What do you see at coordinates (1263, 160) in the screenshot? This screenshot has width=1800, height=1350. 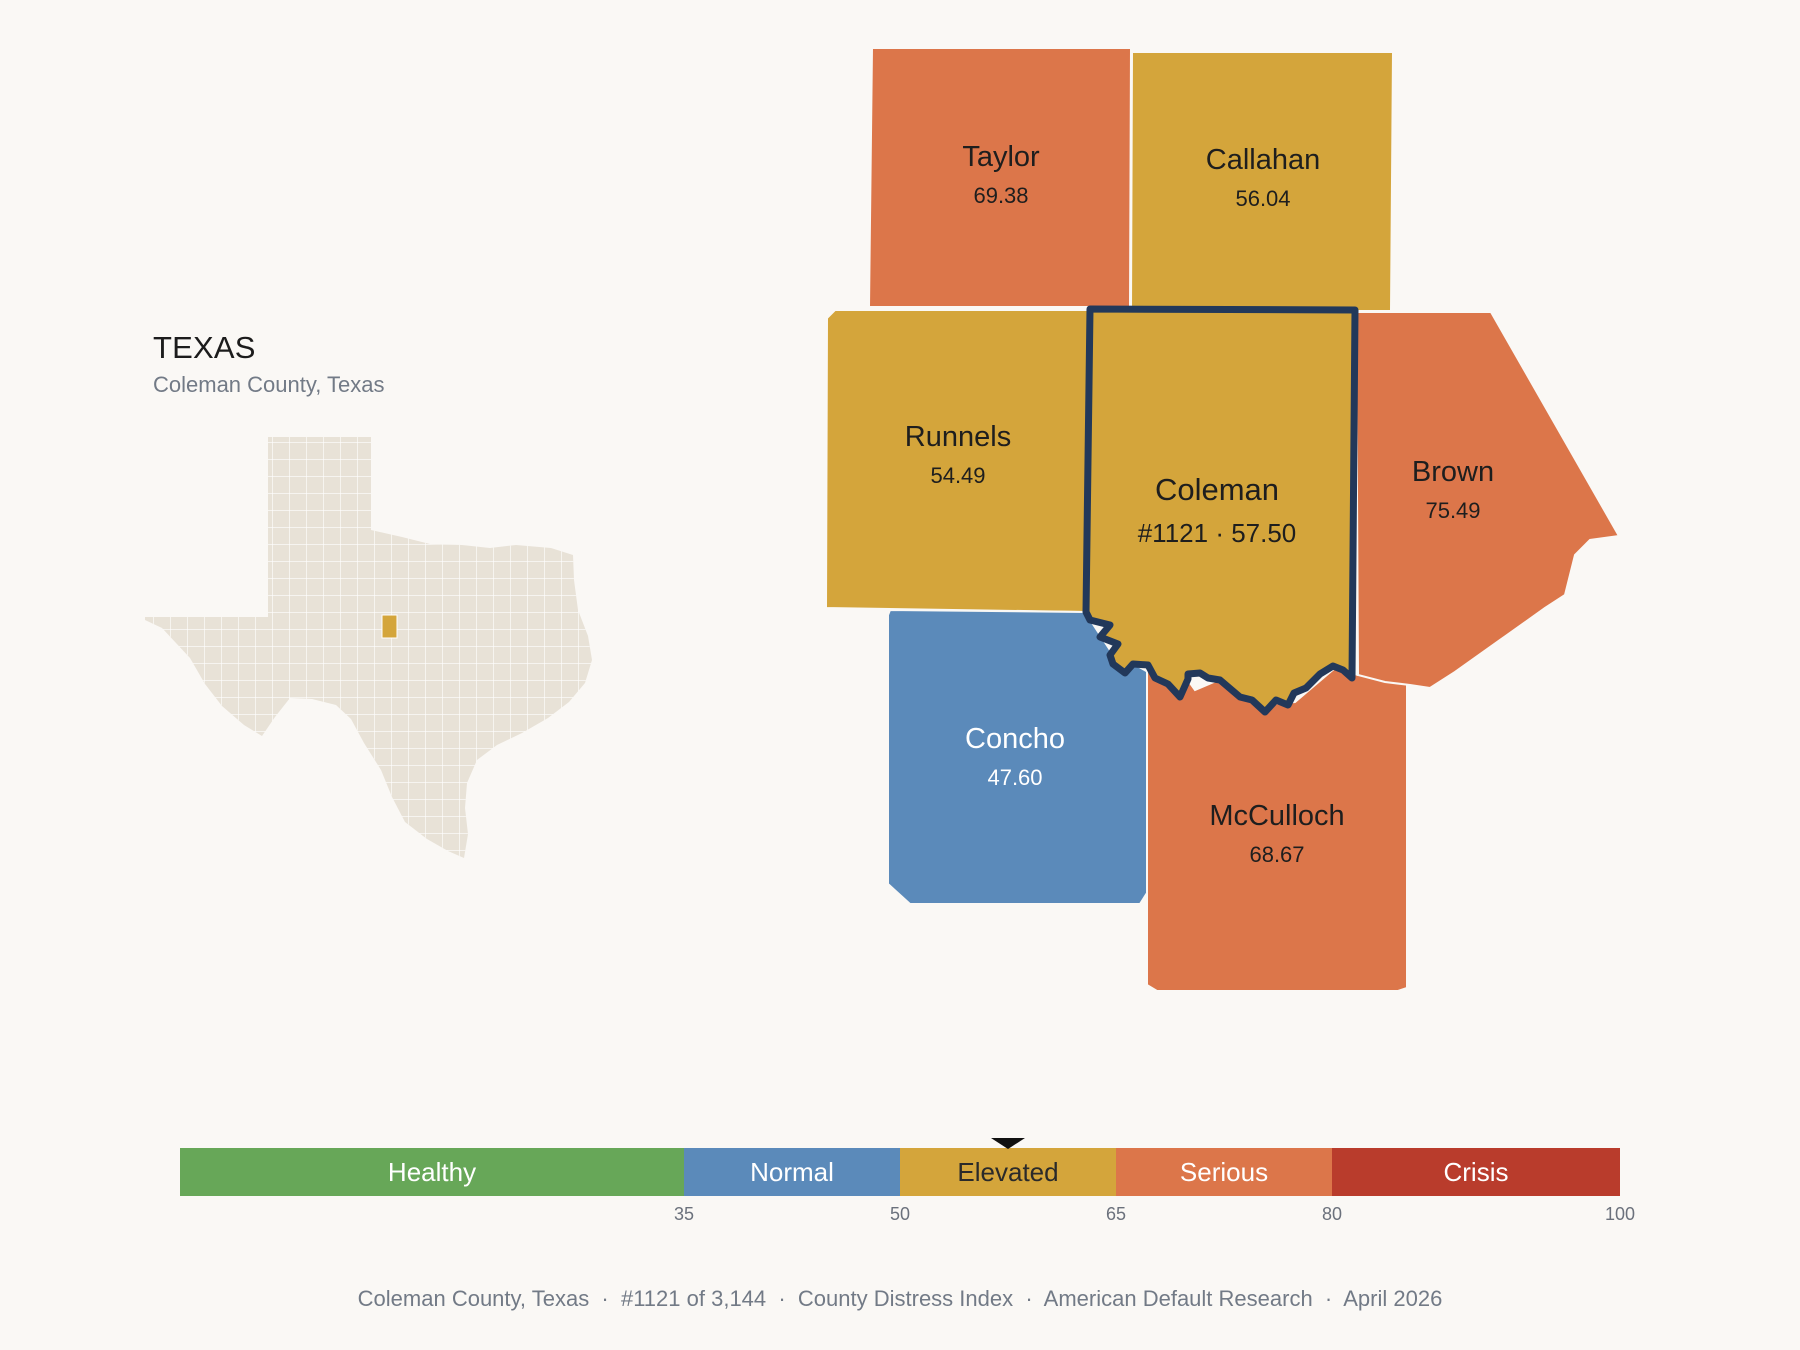 I see `county-name-callahan: Callahan` at bounding box center [1263, 160].